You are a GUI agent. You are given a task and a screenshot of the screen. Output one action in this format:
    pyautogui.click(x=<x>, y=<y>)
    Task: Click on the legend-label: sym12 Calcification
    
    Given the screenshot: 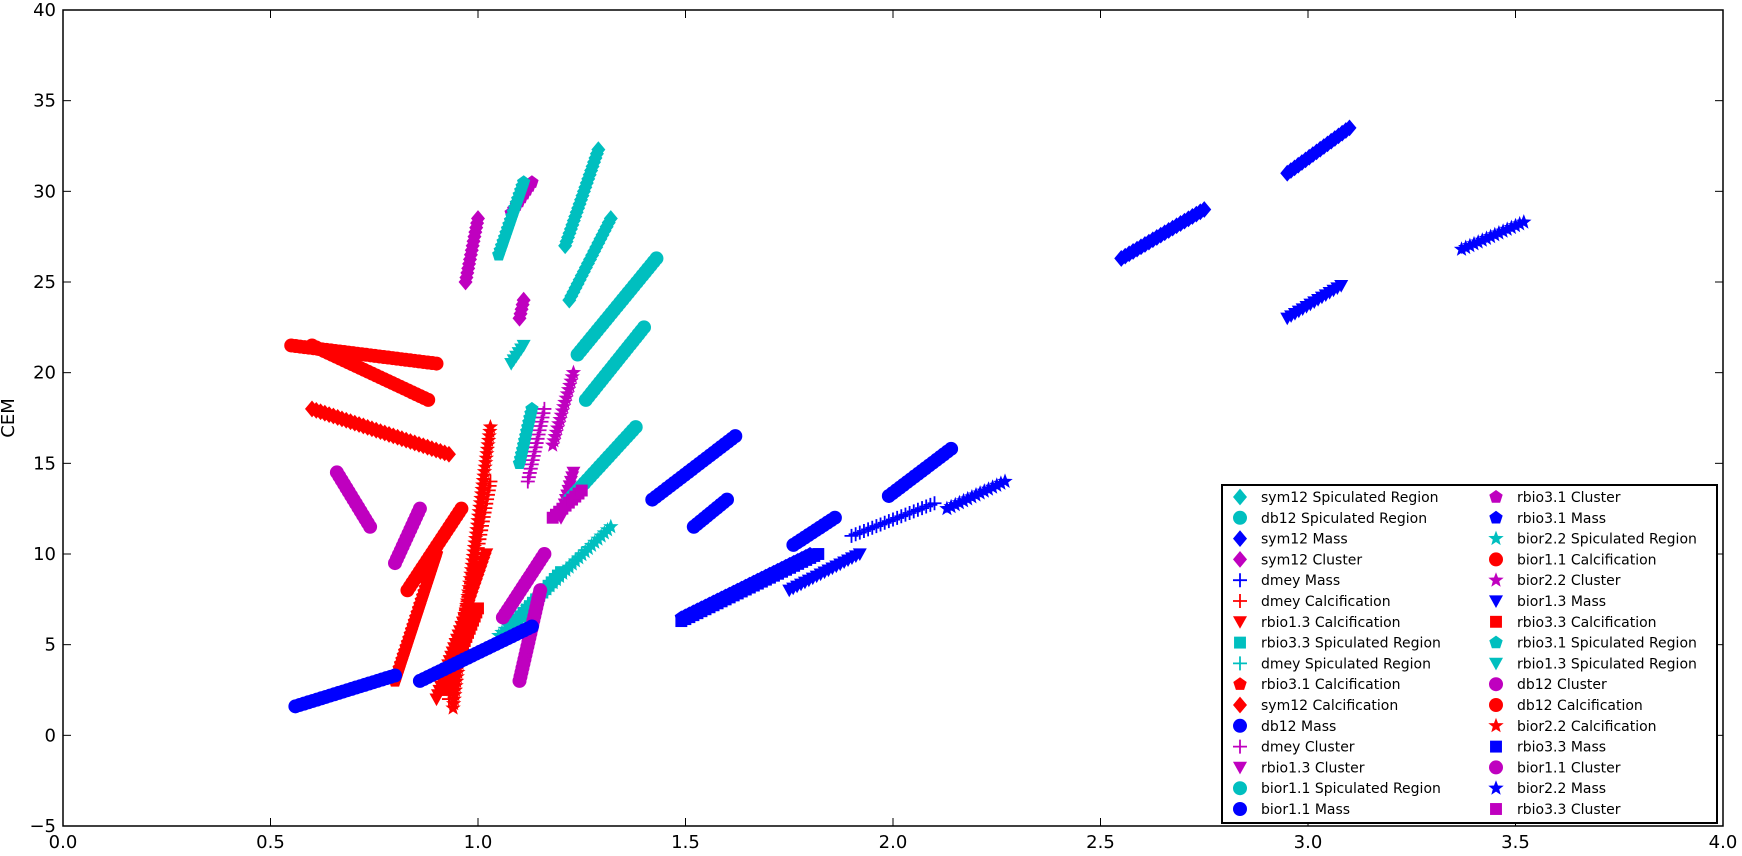 What is the action you would take?
    pyautogui.click(x=1329, y=706)
    